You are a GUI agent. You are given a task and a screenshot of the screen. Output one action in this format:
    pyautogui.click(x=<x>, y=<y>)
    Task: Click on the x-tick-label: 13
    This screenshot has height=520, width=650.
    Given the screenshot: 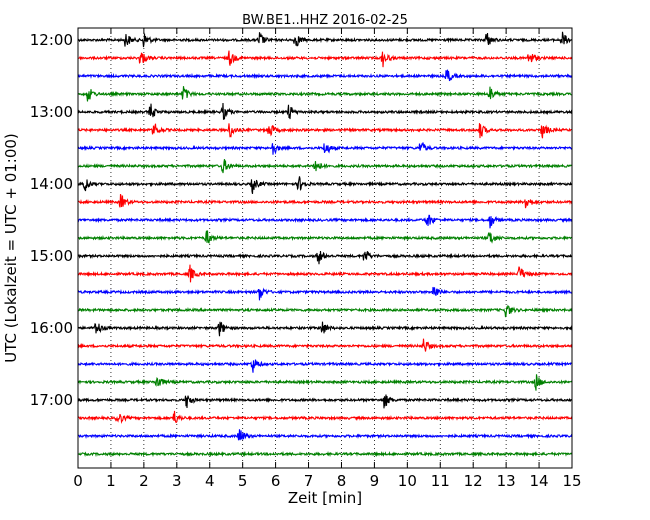 What is the action you would take?
    pyautogui.click(x=506, y=481)
    